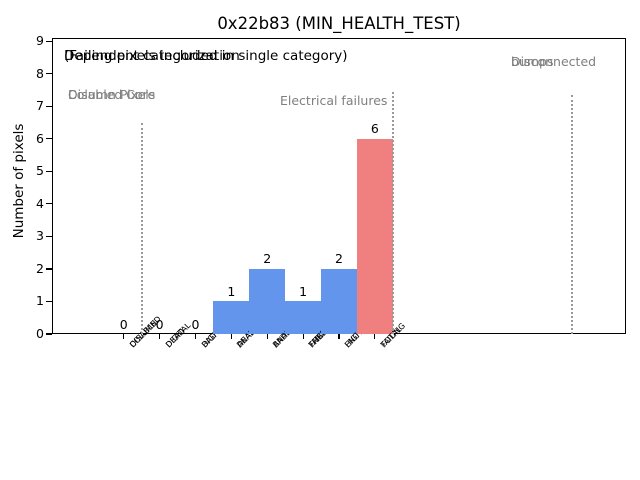 The height and width of the screenshot is (480, 640). I want to click on y-tick-label: 5, so click(40, 171).